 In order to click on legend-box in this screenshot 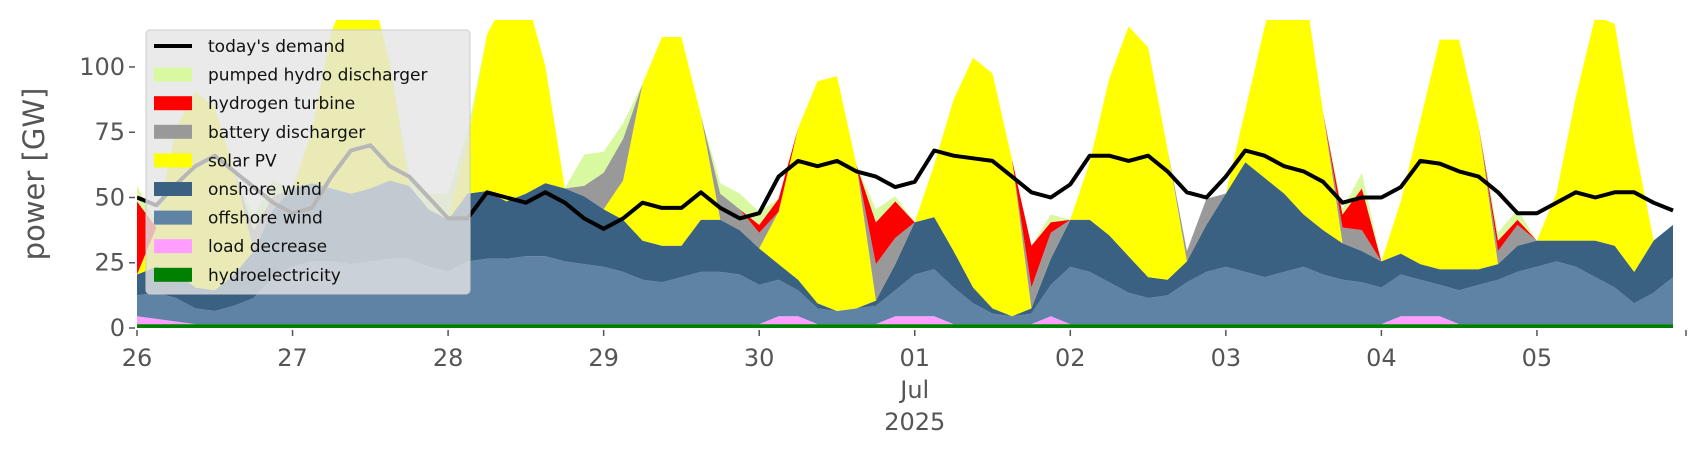, I will do `click(308, 162)`.